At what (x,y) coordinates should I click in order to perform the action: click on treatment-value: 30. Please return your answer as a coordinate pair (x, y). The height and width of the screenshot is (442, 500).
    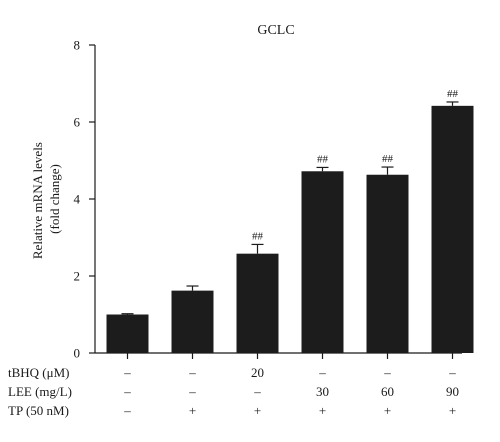
    Looking at the image, I should click on (322, 391).